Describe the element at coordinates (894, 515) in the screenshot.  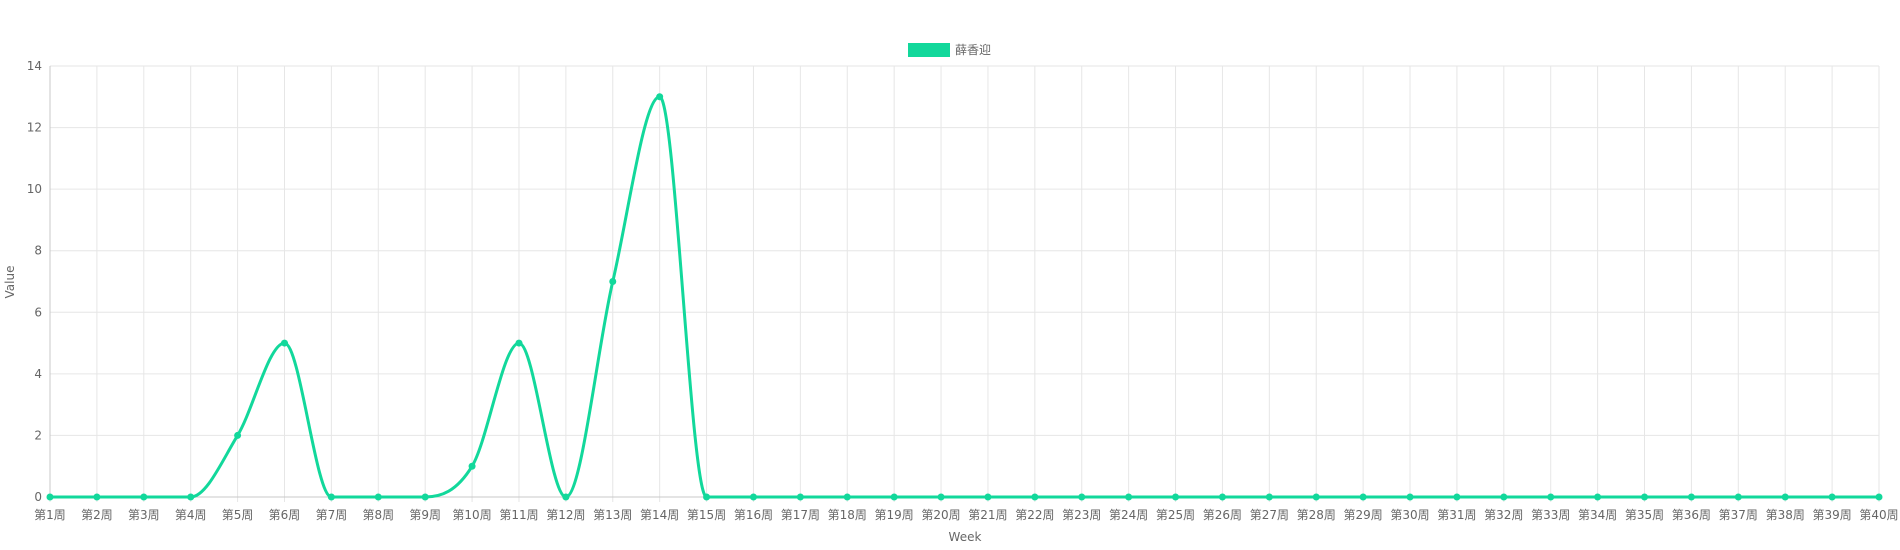
I see `x-tick-label: 第19周` at that location.